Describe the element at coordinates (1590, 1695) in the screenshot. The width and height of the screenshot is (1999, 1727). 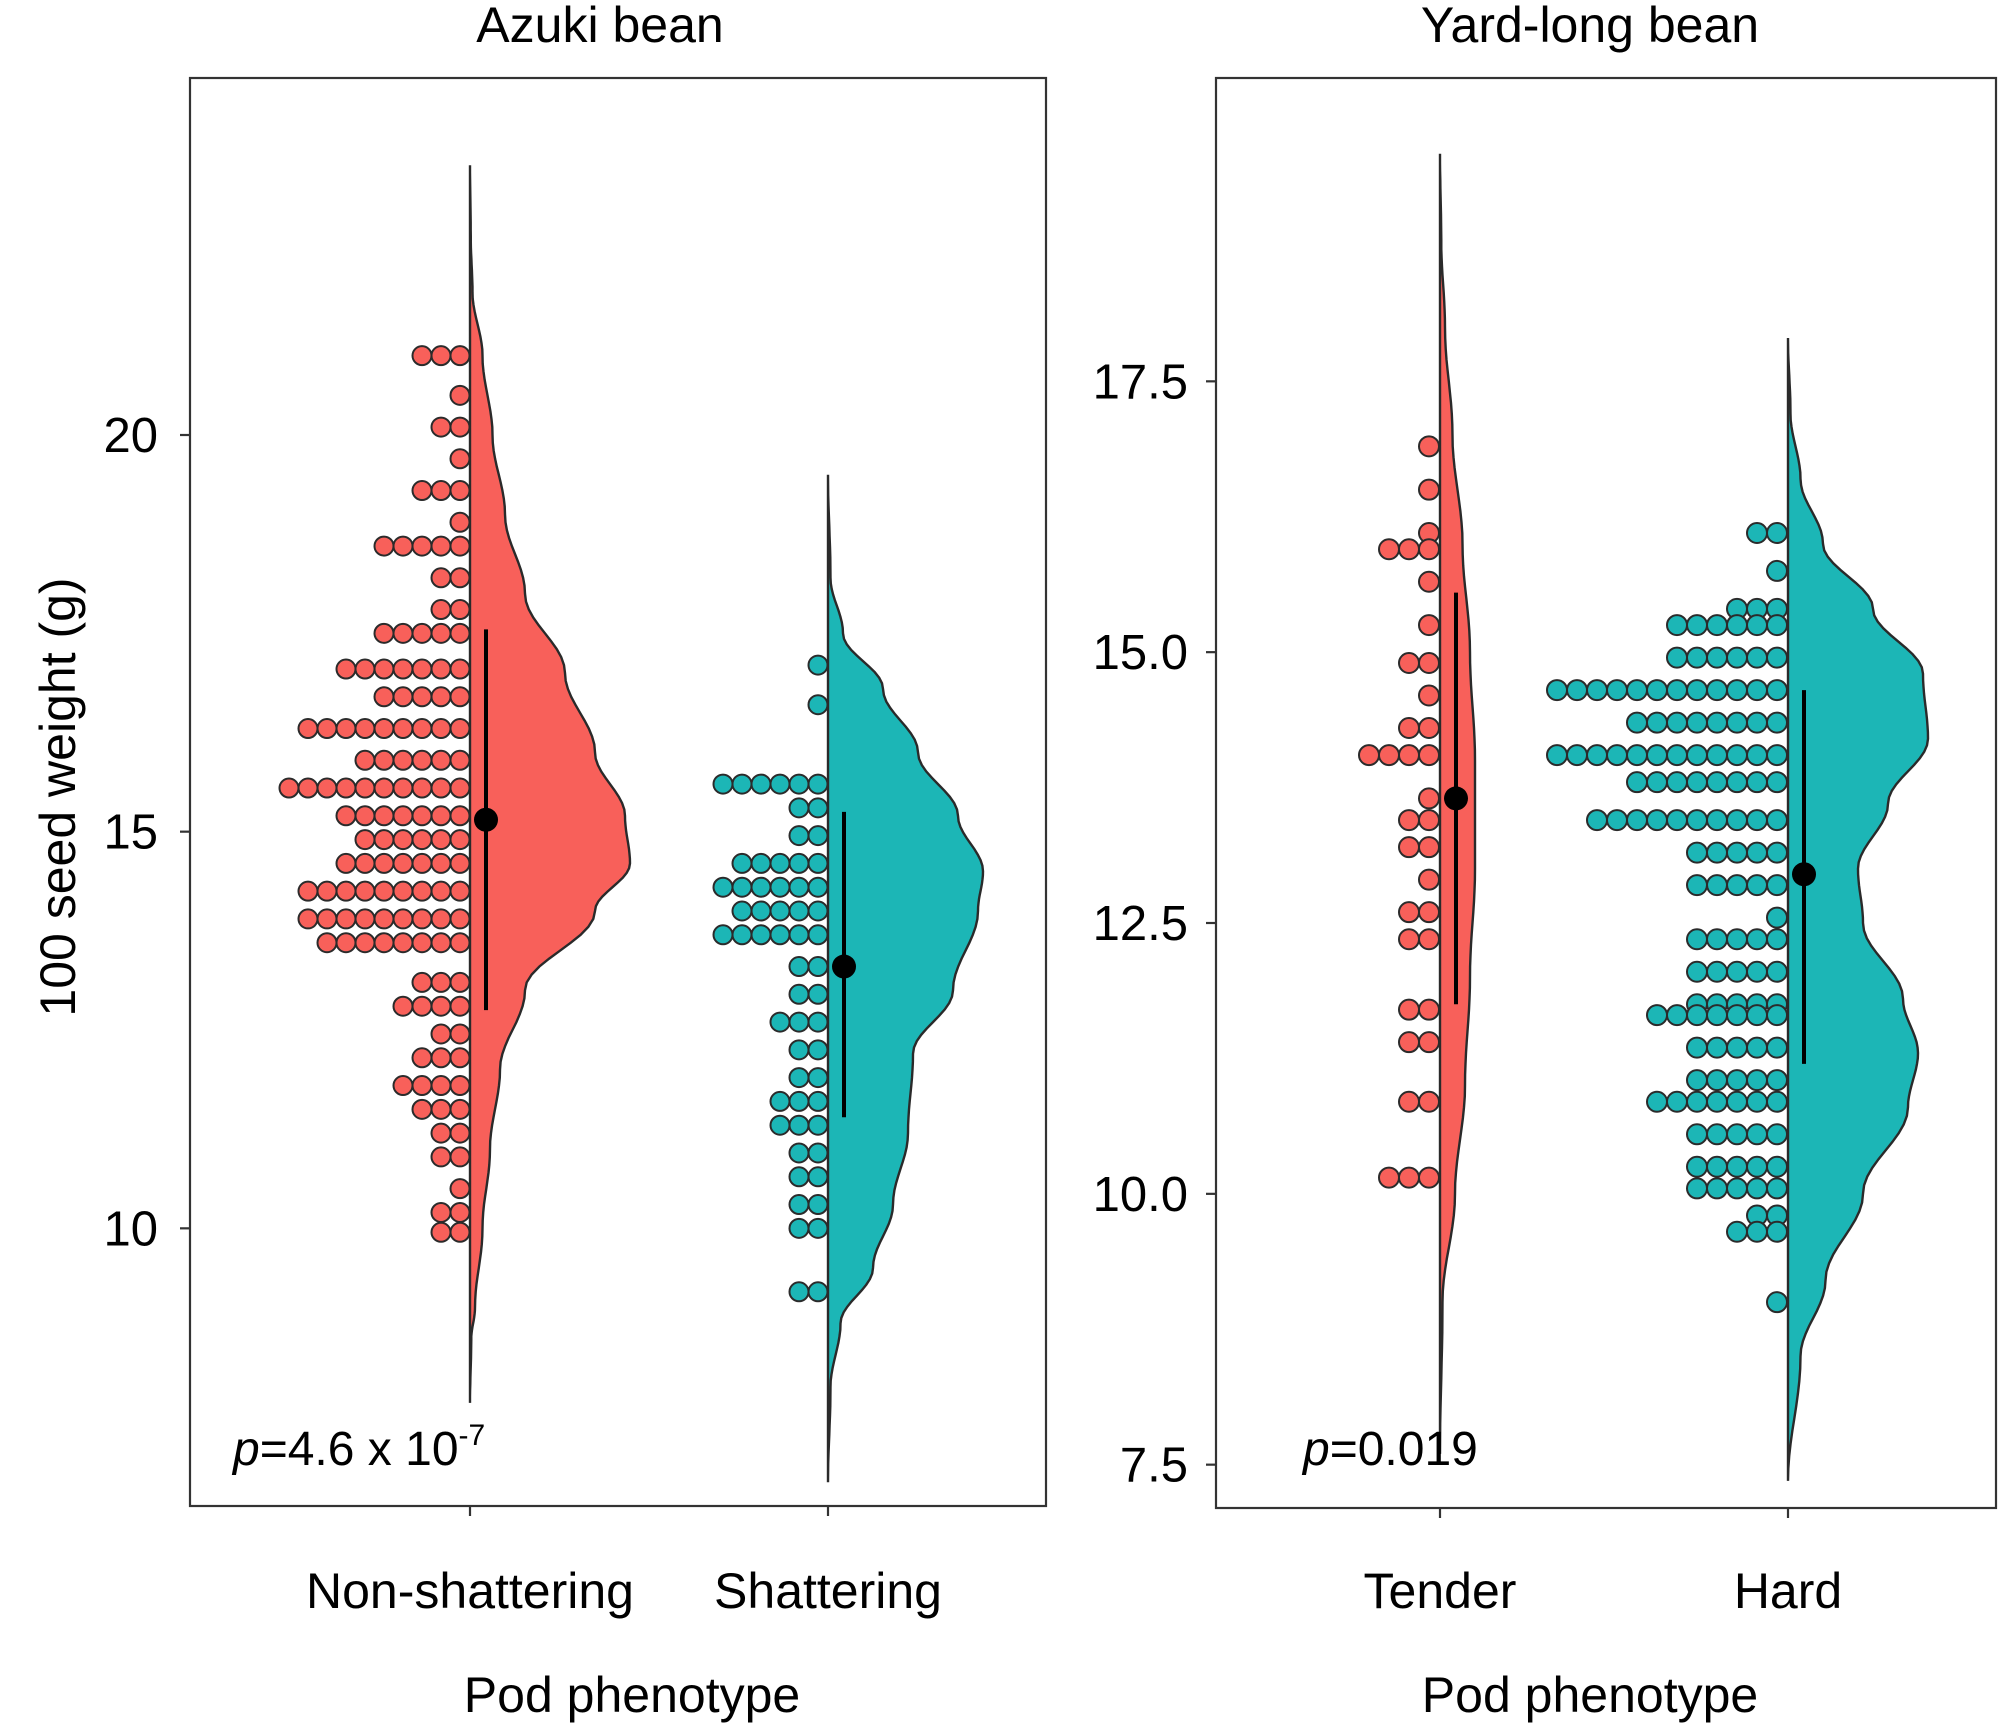
I see `x-axis-title-yardlong: Pod phenotype` at that location.